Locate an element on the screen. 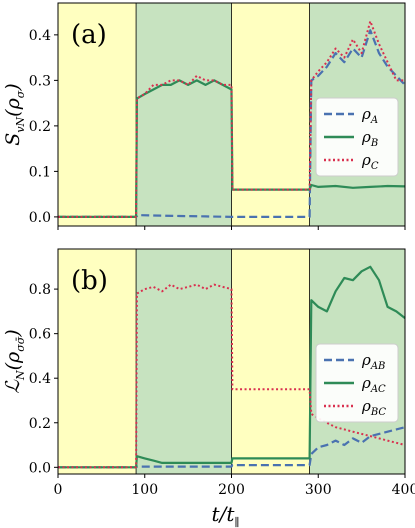 This screenshot has height=528, width=415. y-axis-label-part: vN is located at coordinates (20, 124).